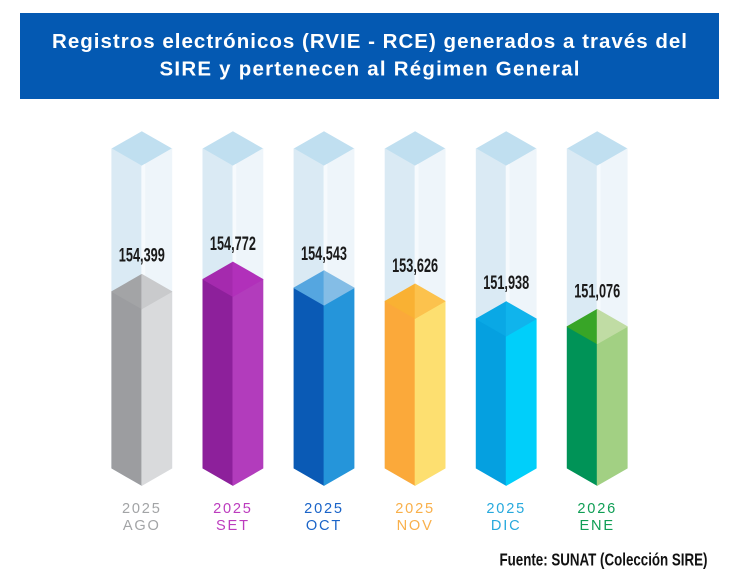  Describe the element at coordinates (597, 509) in the screenshot. I see `svg-text: 2026` at that location.